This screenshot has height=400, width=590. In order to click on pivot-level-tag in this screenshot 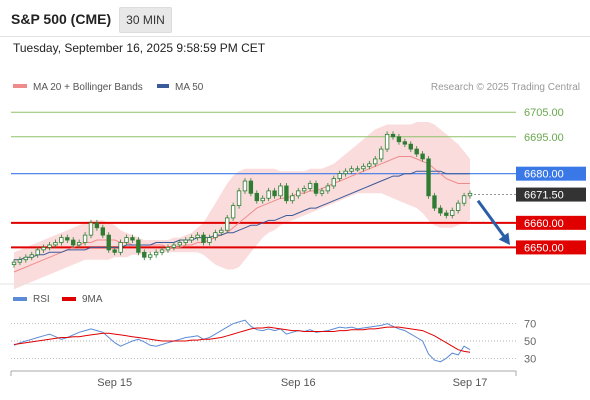, I will do `click(551, 173)`.